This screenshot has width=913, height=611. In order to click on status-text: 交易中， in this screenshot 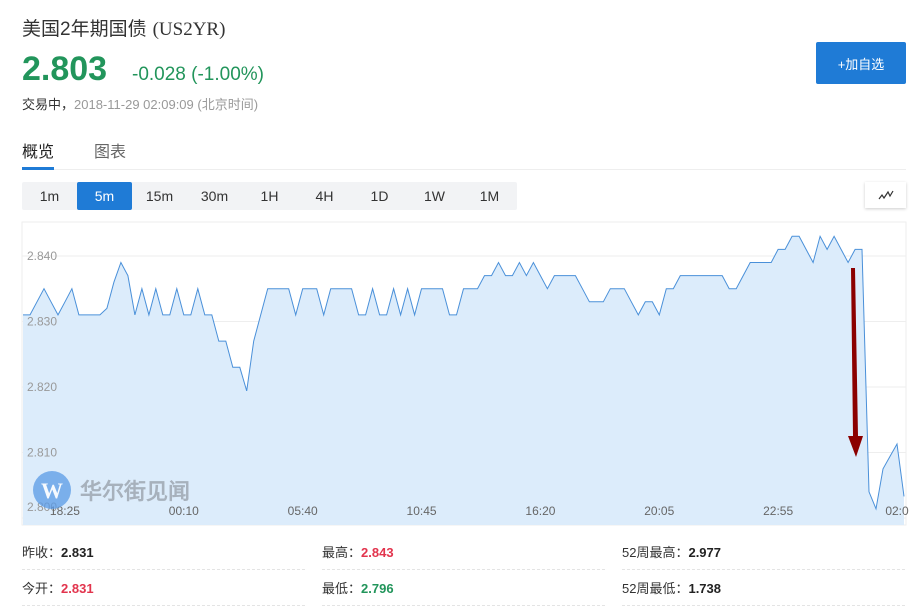, I will do `click(48, 104)`.